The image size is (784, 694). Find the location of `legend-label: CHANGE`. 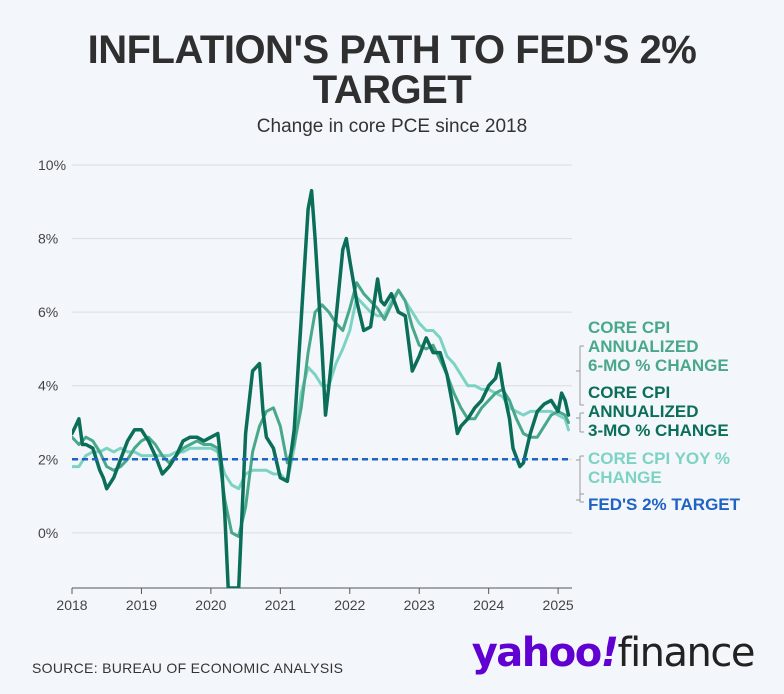

legend-label: CHANGE is located at coordinates (625, 477).